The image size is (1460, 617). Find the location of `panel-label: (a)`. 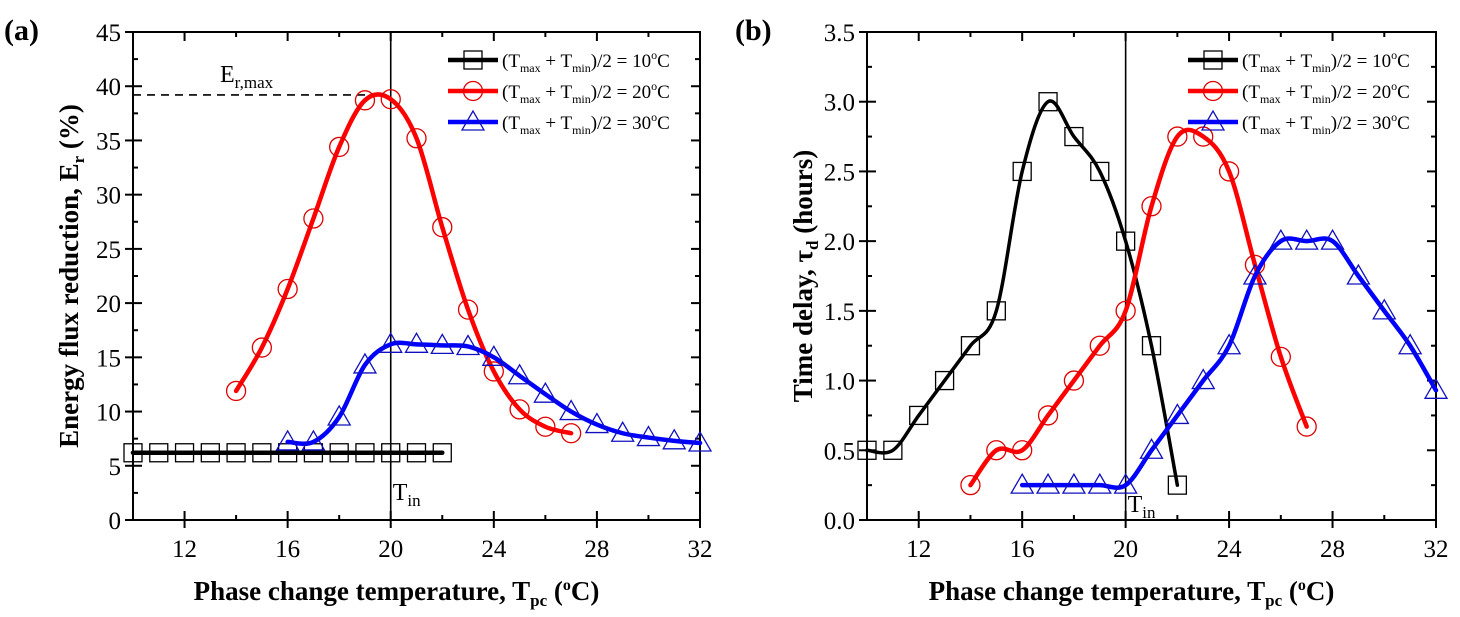

panel-label: (a) is located at coordinates (21, 30).